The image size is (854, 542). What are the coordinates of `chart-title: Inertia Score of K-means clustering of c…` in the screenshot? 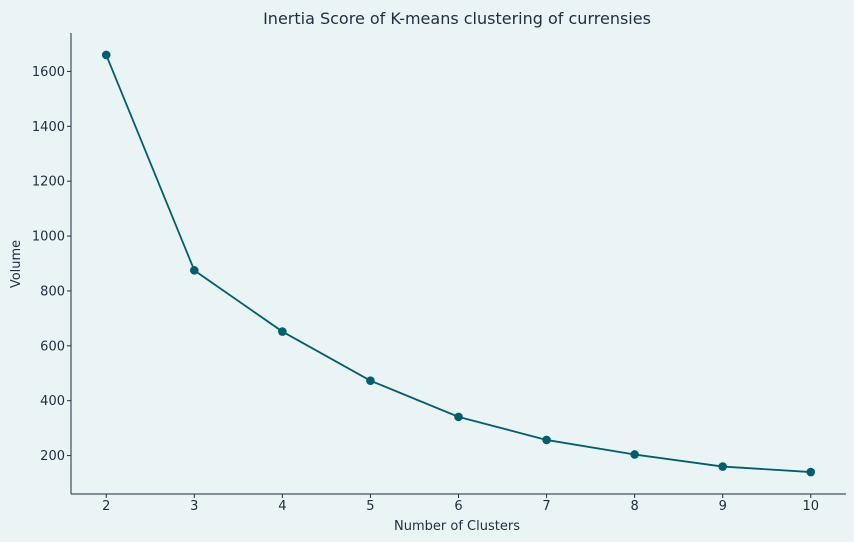 It's located at (457, 18).